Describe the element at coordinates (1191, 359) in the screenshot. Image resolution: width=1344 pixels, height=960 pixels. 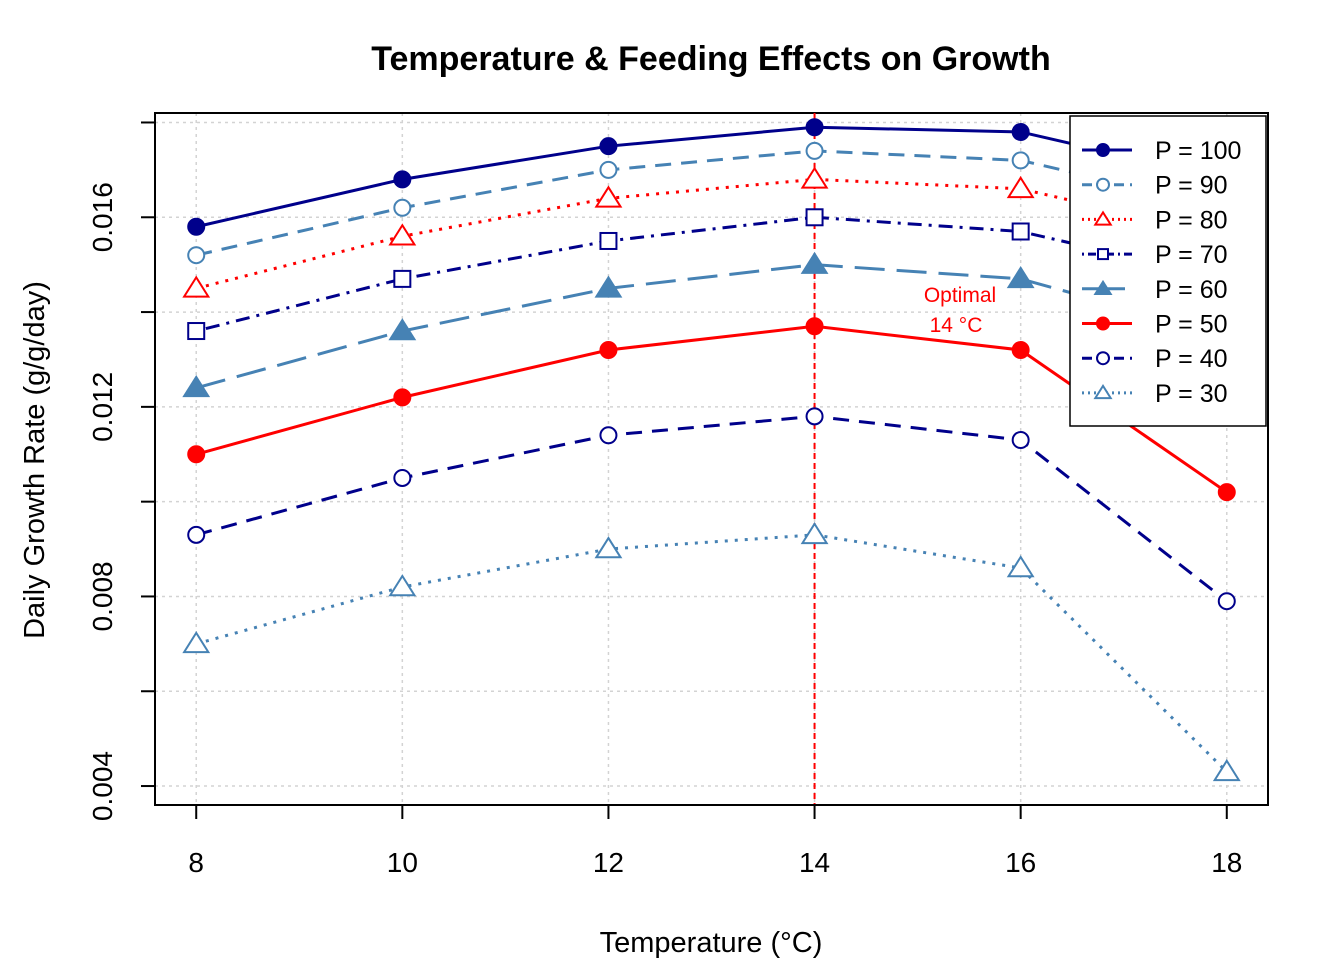
I see `legend-label: P = 40` at that location.